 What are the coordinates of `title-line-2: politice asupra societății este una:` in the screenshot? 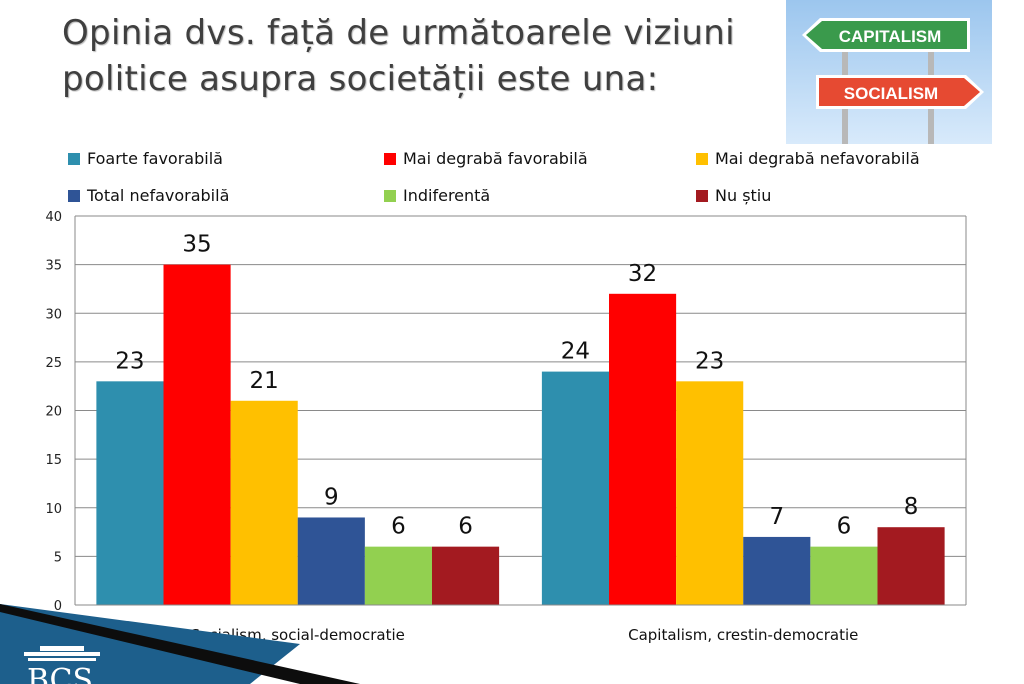 It's located at (360, 79).